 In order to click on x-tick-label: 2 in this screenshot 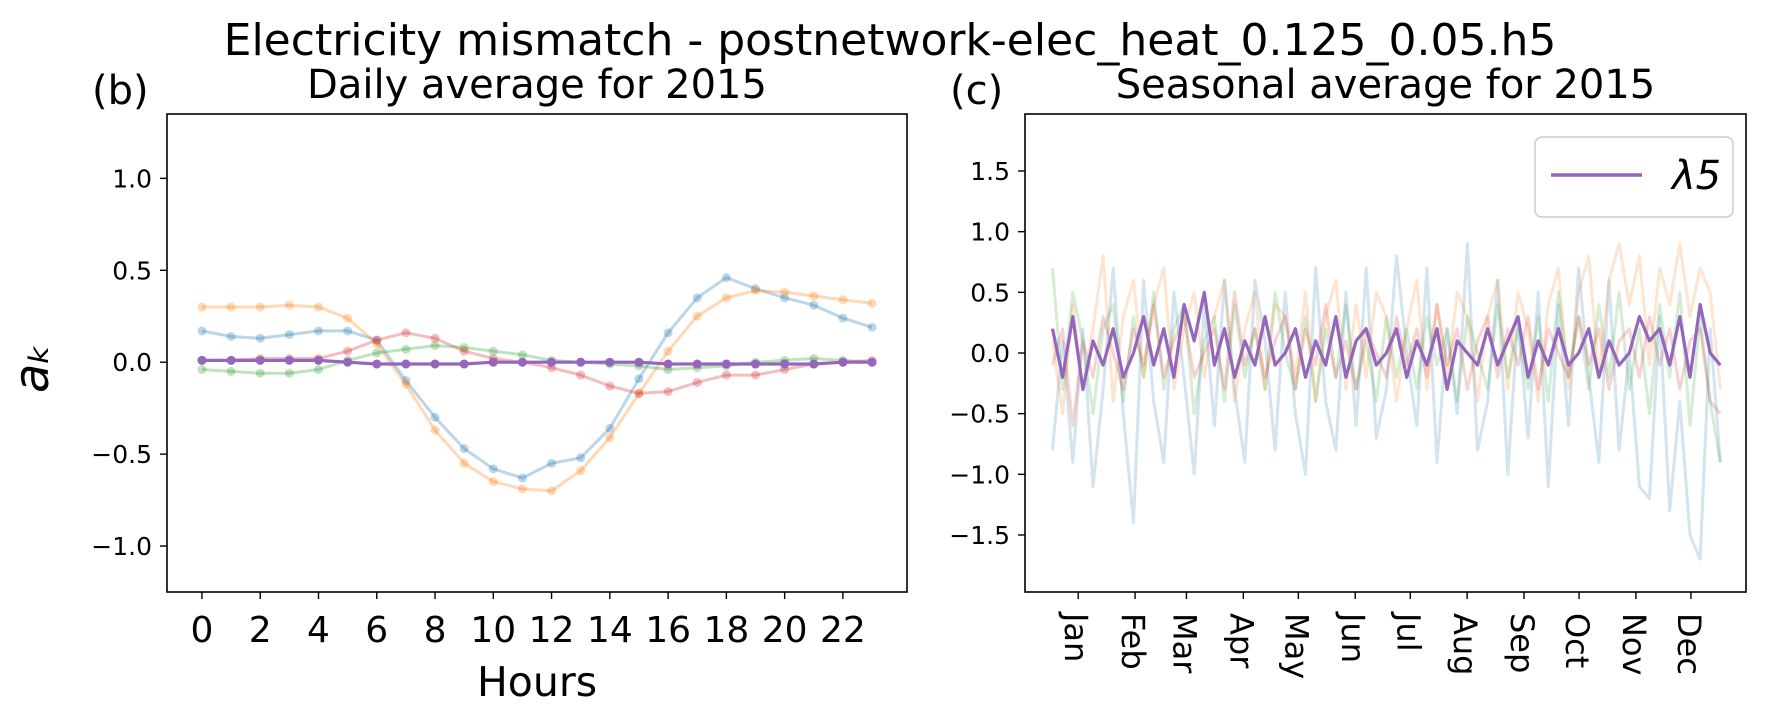, I will do `click(260, 630)`.